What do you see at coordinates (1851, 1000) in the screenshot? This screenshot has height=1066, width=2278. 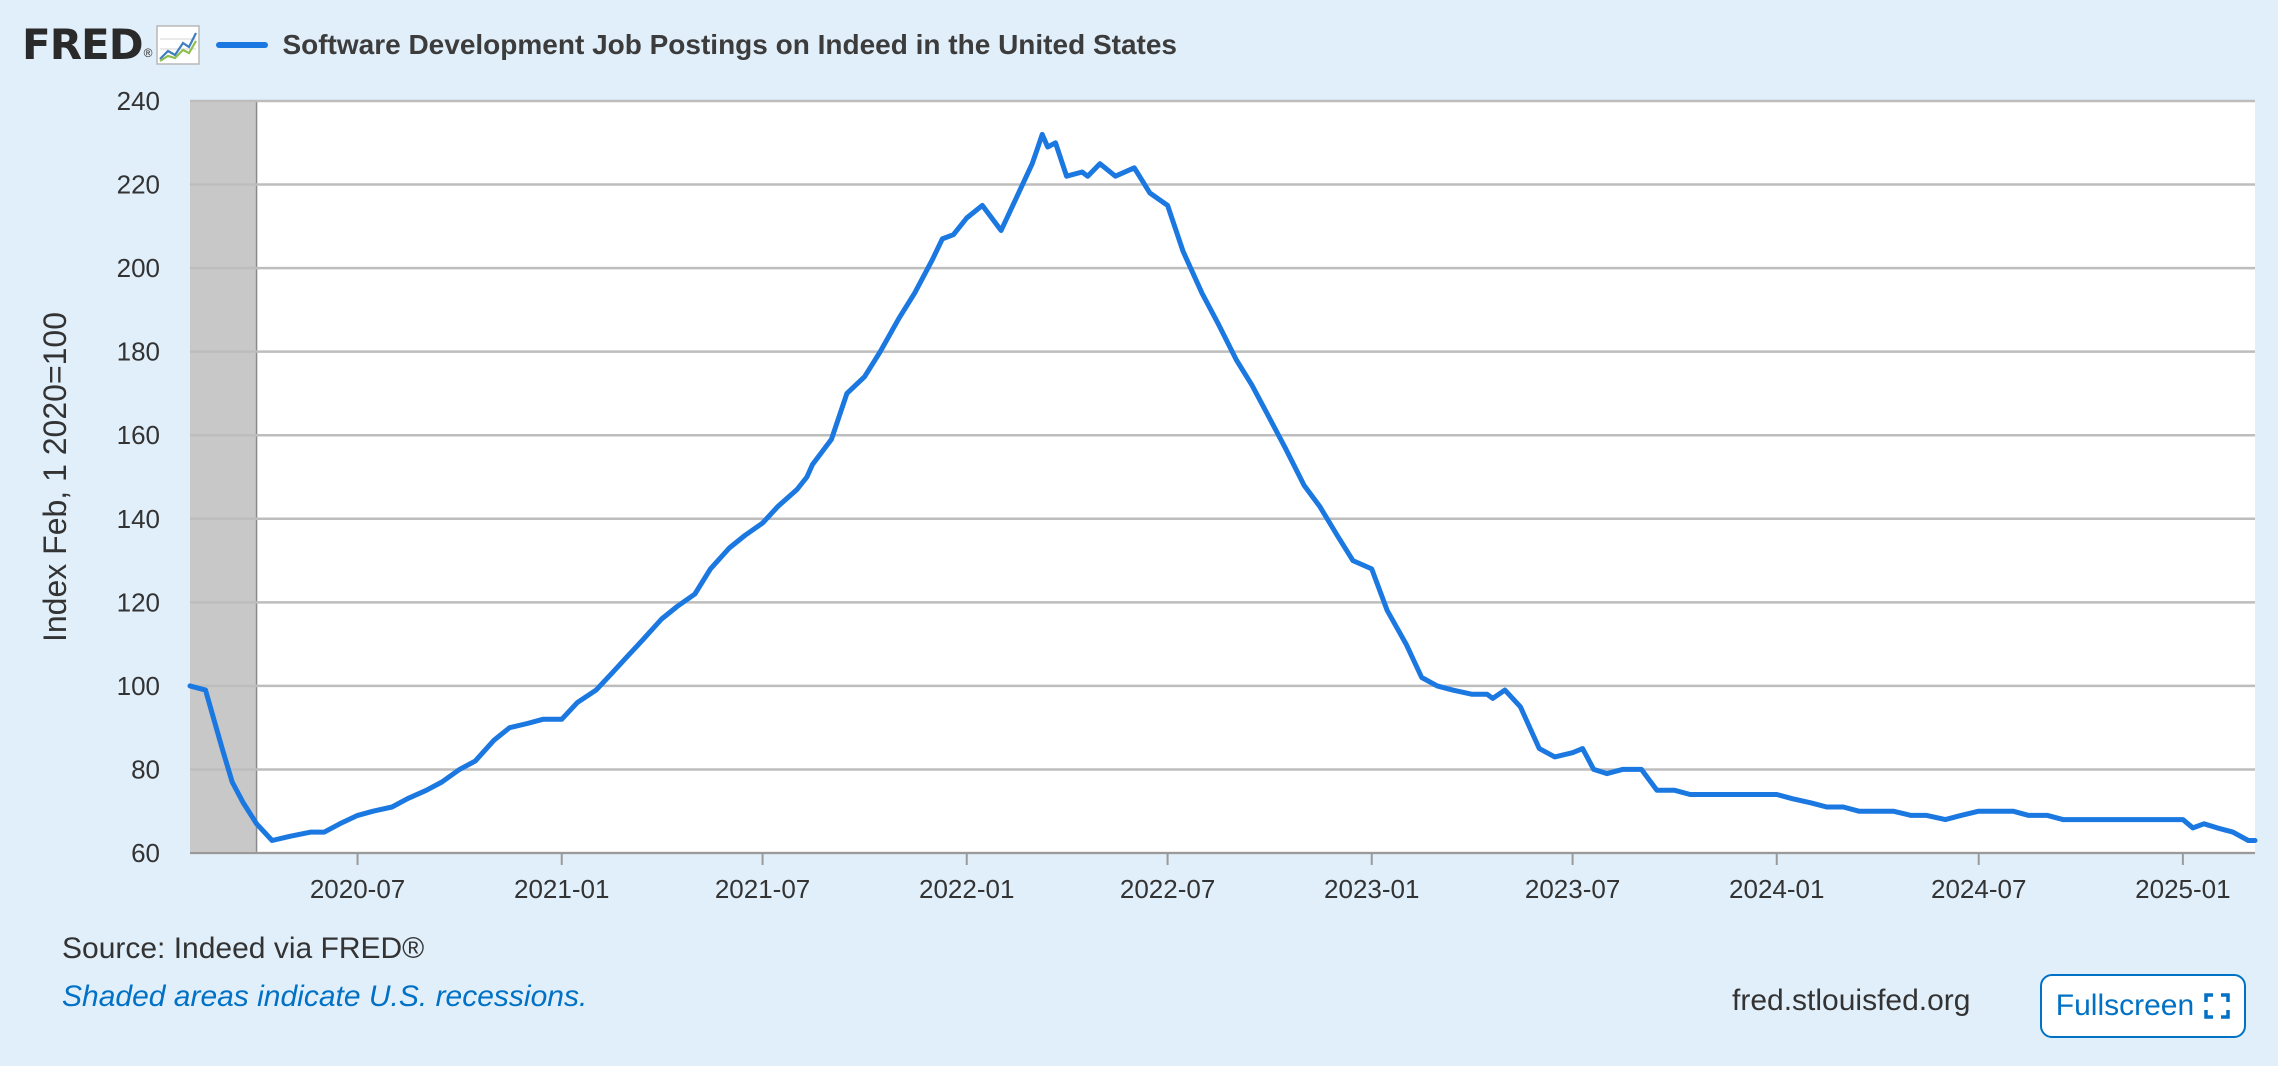 I see `site-url: fred.stlouisfed.org` at bounding box center [1851, 1000].